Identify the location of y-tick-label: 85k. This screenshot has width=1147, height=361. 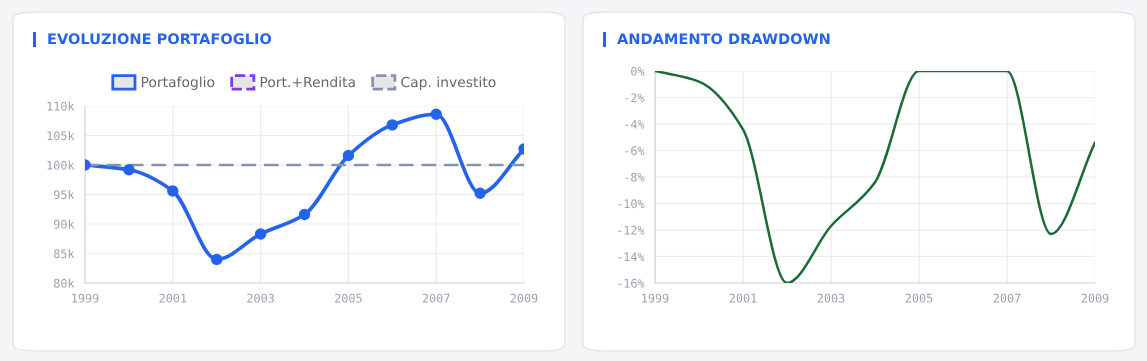
(64, 254).